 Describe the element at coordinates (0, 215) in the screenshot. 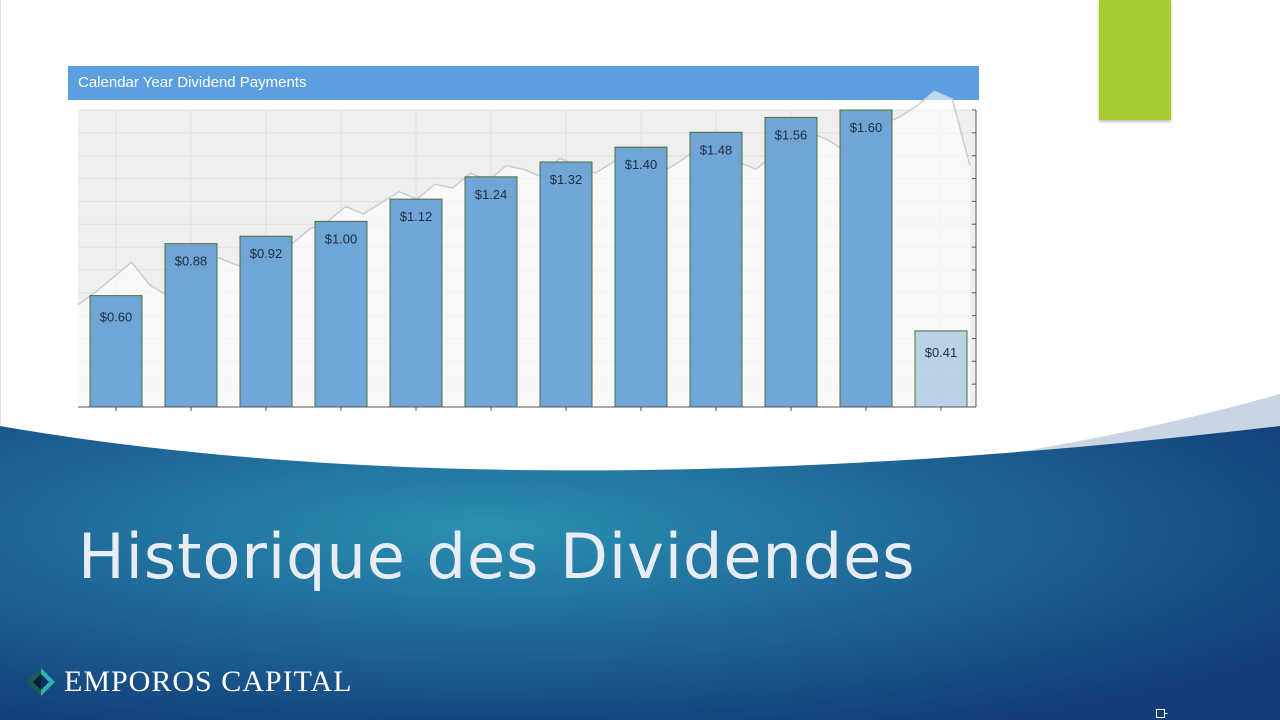

I see `slide-left-rule` at that location.